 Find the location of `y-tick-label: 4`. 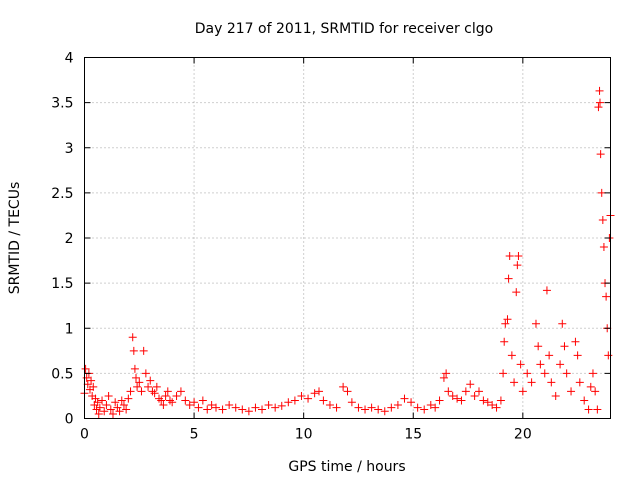

y-tick-label: 4 is located at coordinates (69, 59).